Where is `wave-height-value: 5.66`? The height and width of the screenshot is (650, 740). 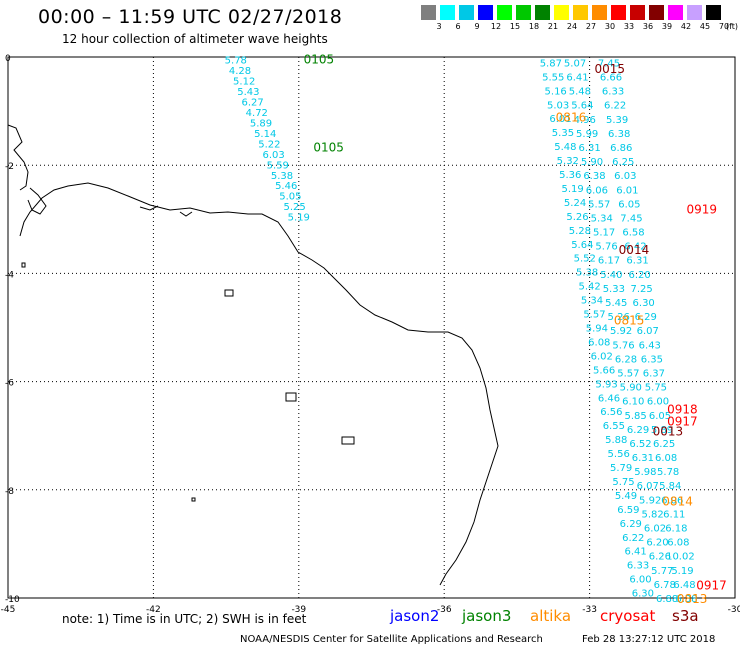
wave-height-value: 5.66 is located at coordinates (604, 370).